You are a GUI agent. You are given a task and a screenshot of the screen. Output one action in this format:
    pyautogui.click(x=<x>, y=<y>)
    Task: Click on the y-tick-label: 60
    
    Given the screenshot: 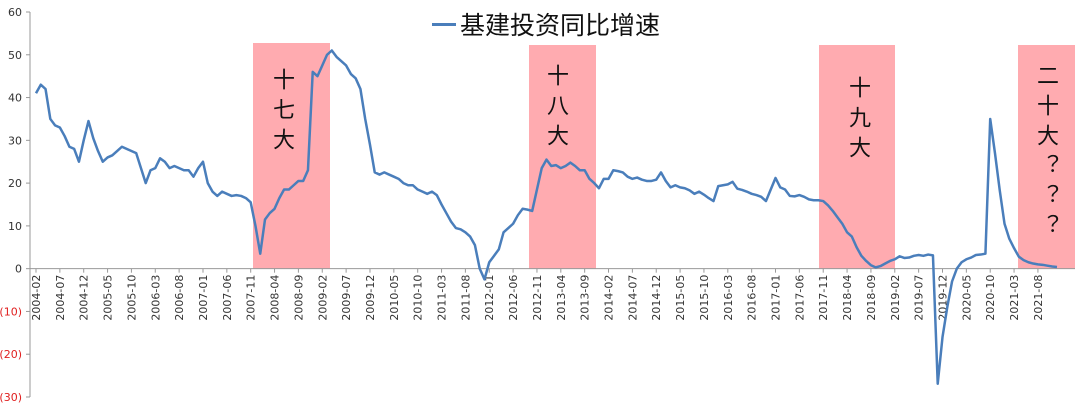 What is the action you would take?
    pyautogui.click(x=15, y=12)
    